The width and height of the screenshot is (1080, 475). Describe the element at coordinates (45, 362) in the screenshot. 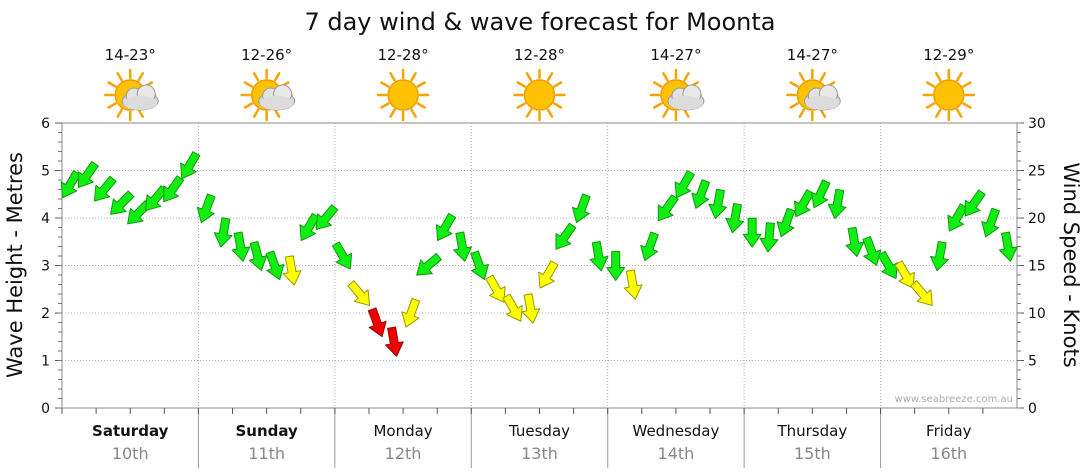

I see `left-tick-label: 1` at that location.